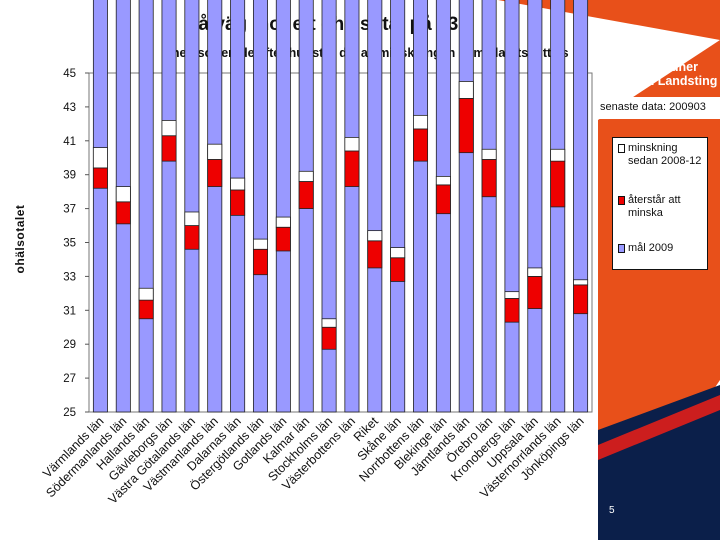 The image size is (720, 540). Describe the element at coordinates (658, 53) in the screenshot. I see `logo-line-1: Sveriges` at that location.